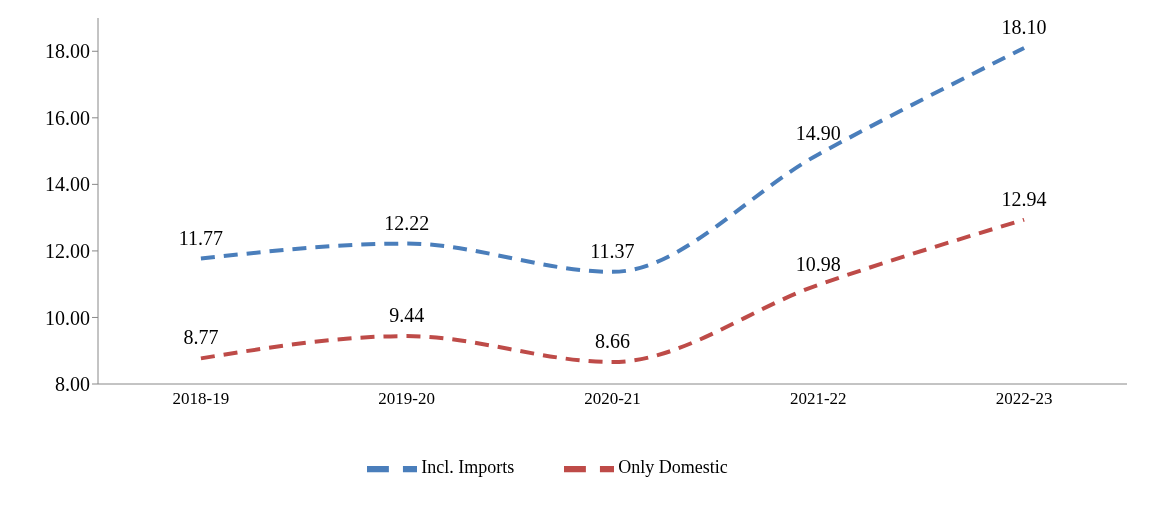 Image resolution: width=1175 pixels, height=512 pixels. Describe the element at coordinates (612, 399) in the screenshot. I see `x-tick-label: 2020-21` at that location.